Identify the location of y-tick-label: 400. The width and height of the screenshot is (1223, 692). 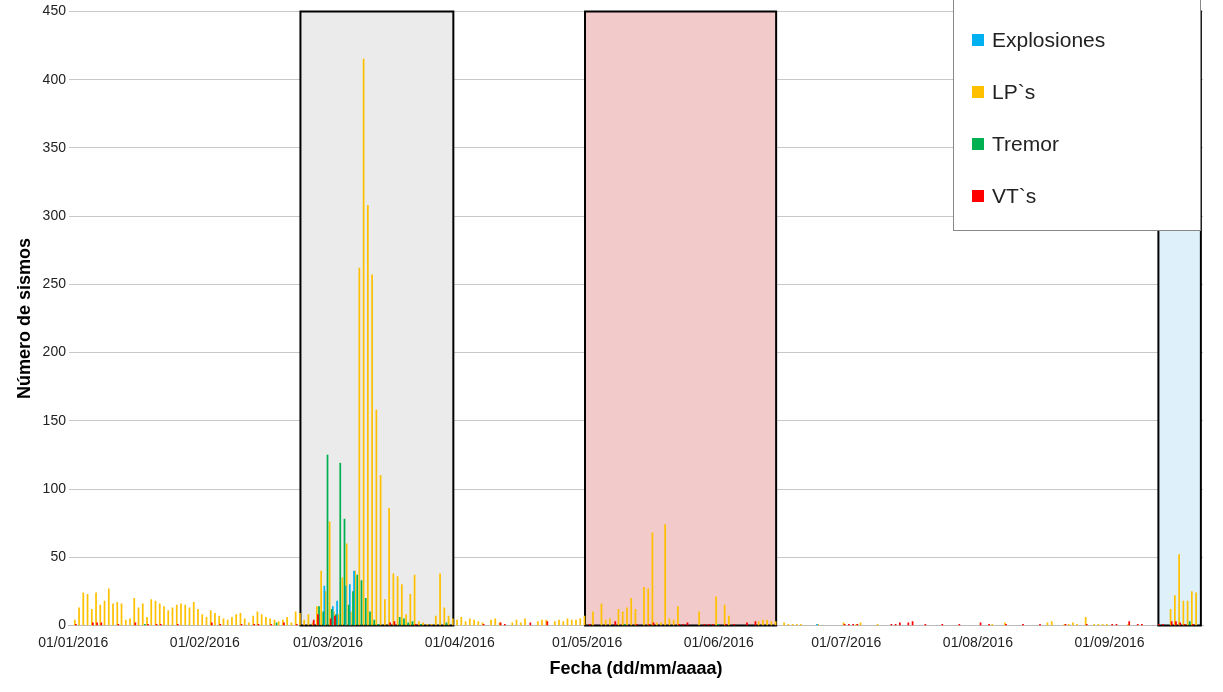
(54, 78).